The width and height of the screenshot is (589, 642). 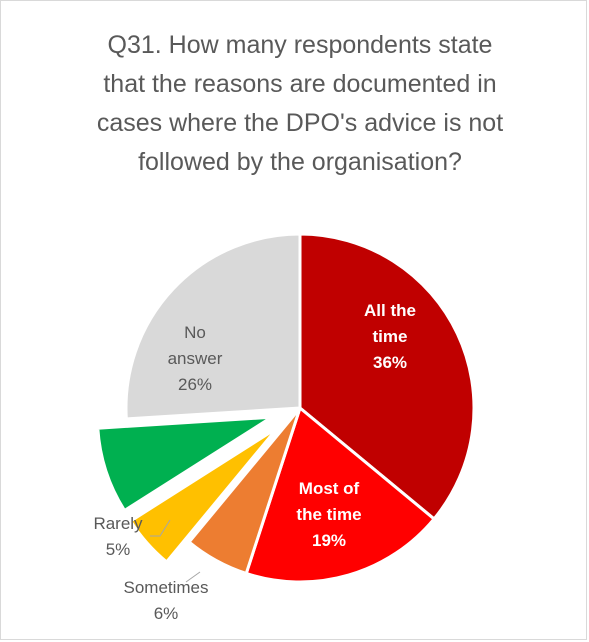 What do you see at coordinates (166, 613) in the screenshot?
I see `data-label-percent: 6%` at bounding box center [166, 613].